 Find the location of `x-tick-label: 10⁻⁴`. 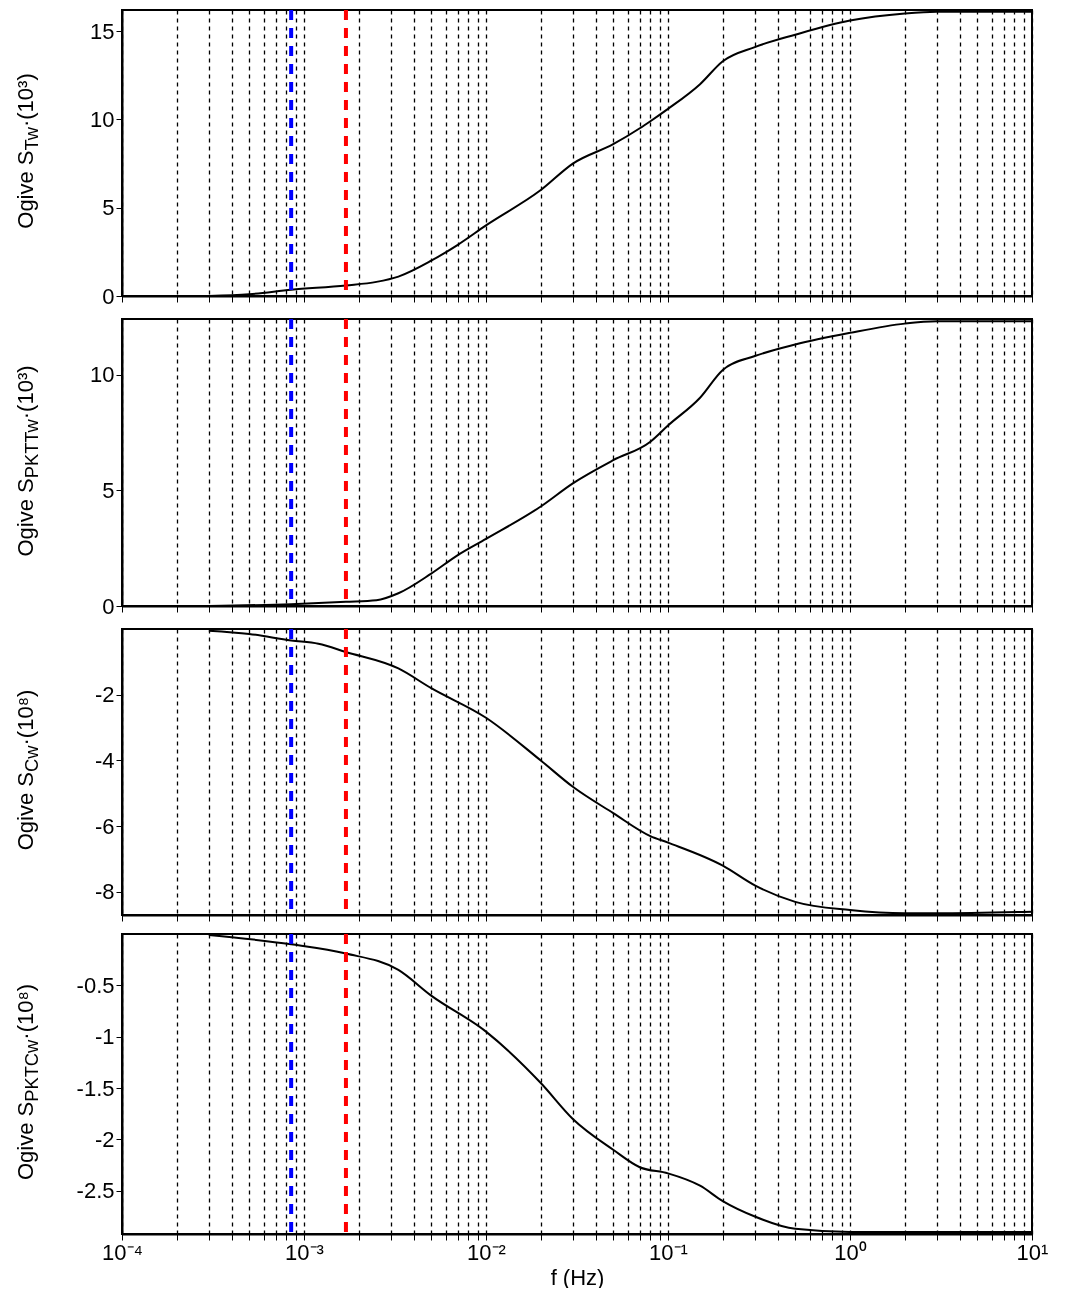

x-tick-label: 10⁻⁴ is located at coordinates (122, 1252).